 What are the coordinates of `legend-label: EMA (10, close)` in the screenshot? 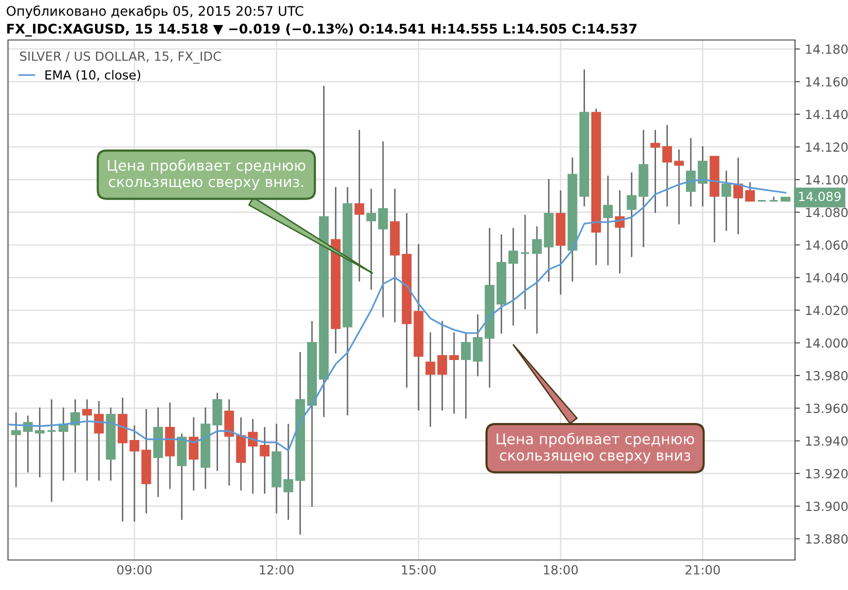 It's located at (92, 76).